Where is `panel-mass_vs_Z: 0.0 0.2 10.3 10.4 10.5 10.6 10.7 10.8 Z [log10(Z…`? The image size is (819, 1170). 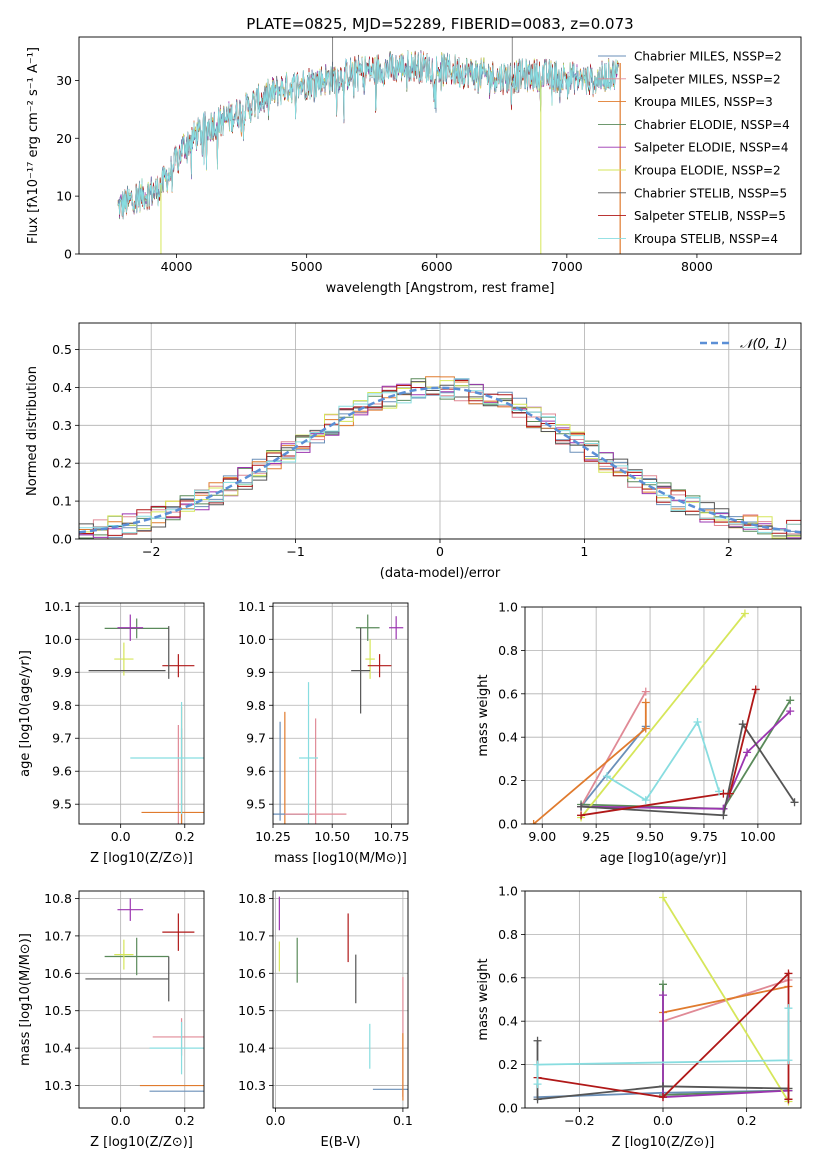
panel-mass_vs_Z: 0.0 0.2 10.3 10.4 10.5 10.6 10.7 10.8 Z [log10(Z… is located at coordinates (111, 1020).